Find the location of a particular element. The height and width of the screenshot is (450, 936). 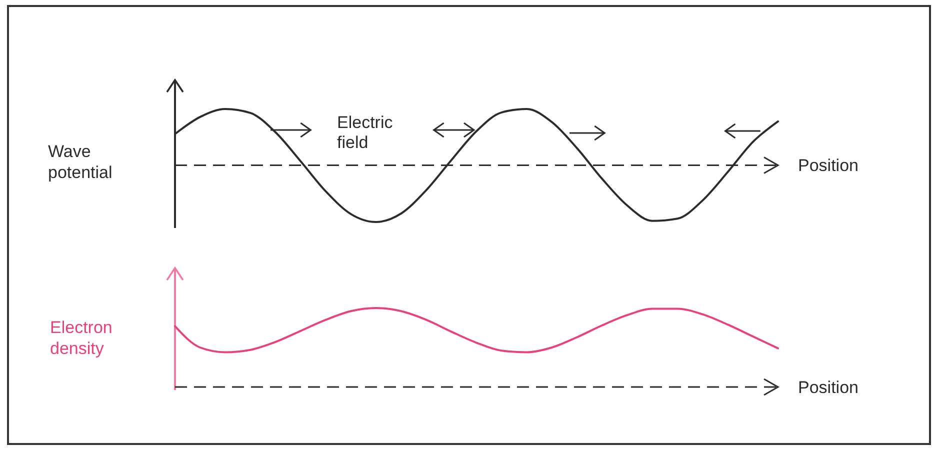

y-axis-title: Wave potential is located at coordinates (80, 162).